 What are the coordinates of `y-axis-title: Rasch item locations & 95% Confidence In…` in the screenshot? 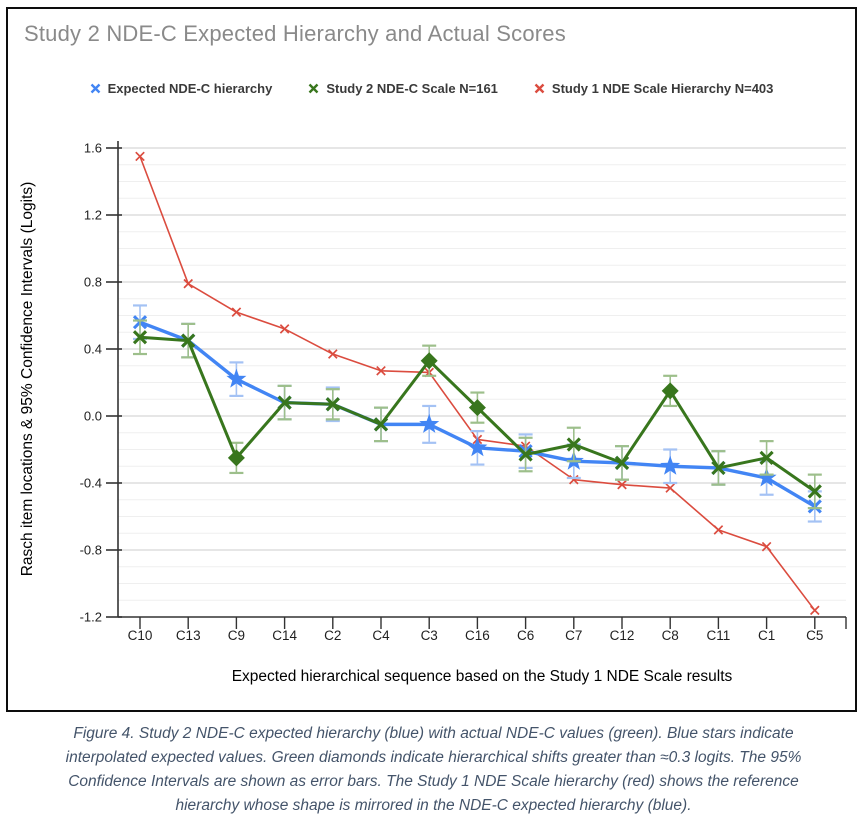 It's located at (27, 379).